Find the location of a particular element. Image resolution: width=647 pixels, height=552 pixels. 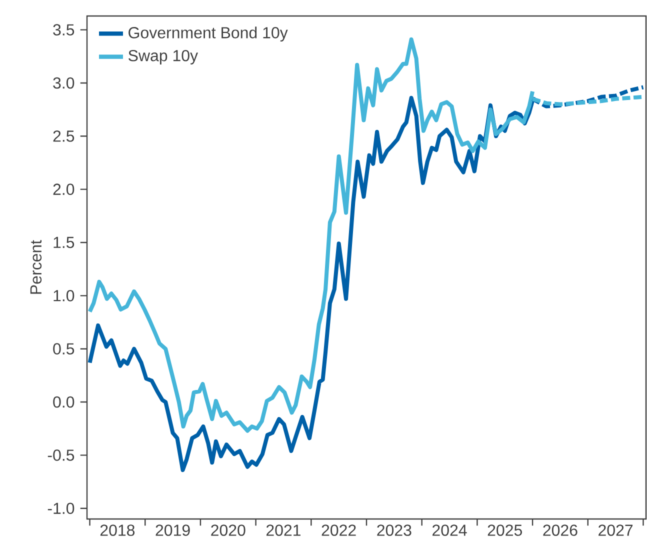

x-tick-label: 2022 is located at coordinates (339, 530).